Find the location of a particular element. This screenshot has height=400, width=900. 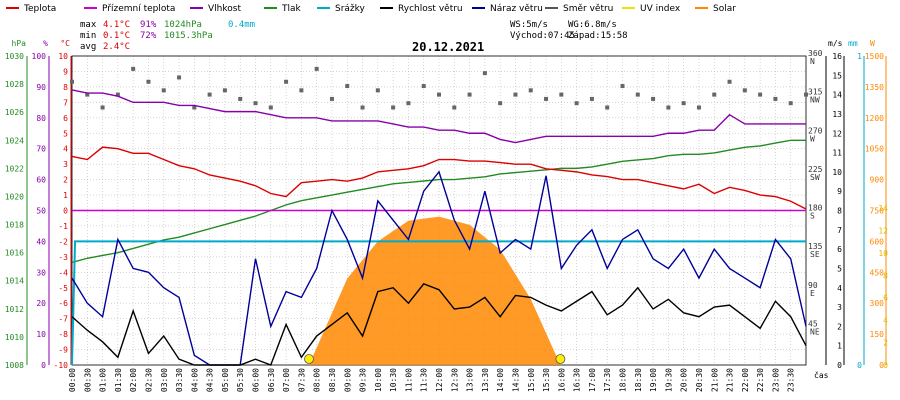

axis-tick-right: 7 is located at coordinates (839, 230).